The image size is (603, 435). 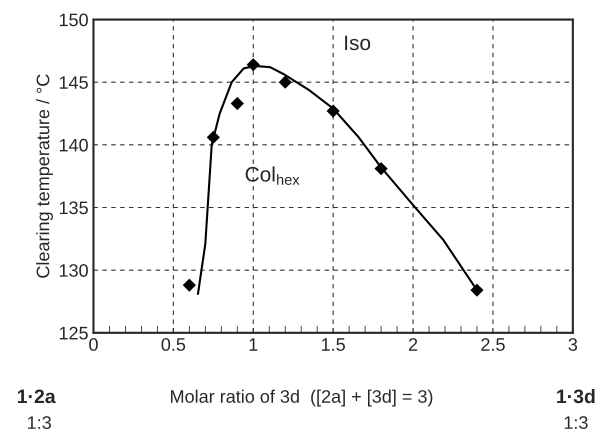 What do you see at coordinates (333, 344) in the screenshot?
I see `x-tick-label: 1.5` at bounding box center [333, 344].